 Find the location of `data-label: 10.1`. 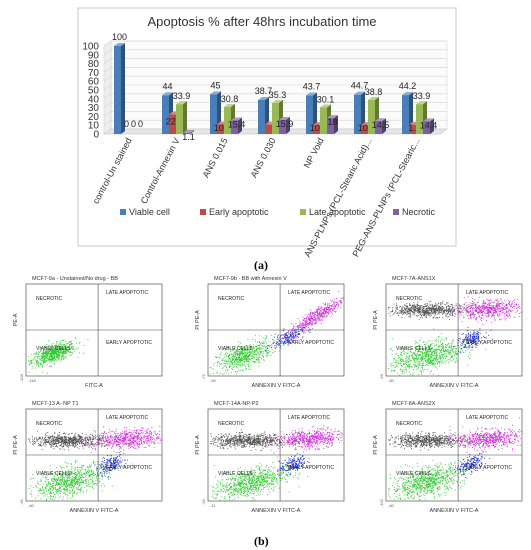

data-label: 10.1 is located at coordinates (319, 128).